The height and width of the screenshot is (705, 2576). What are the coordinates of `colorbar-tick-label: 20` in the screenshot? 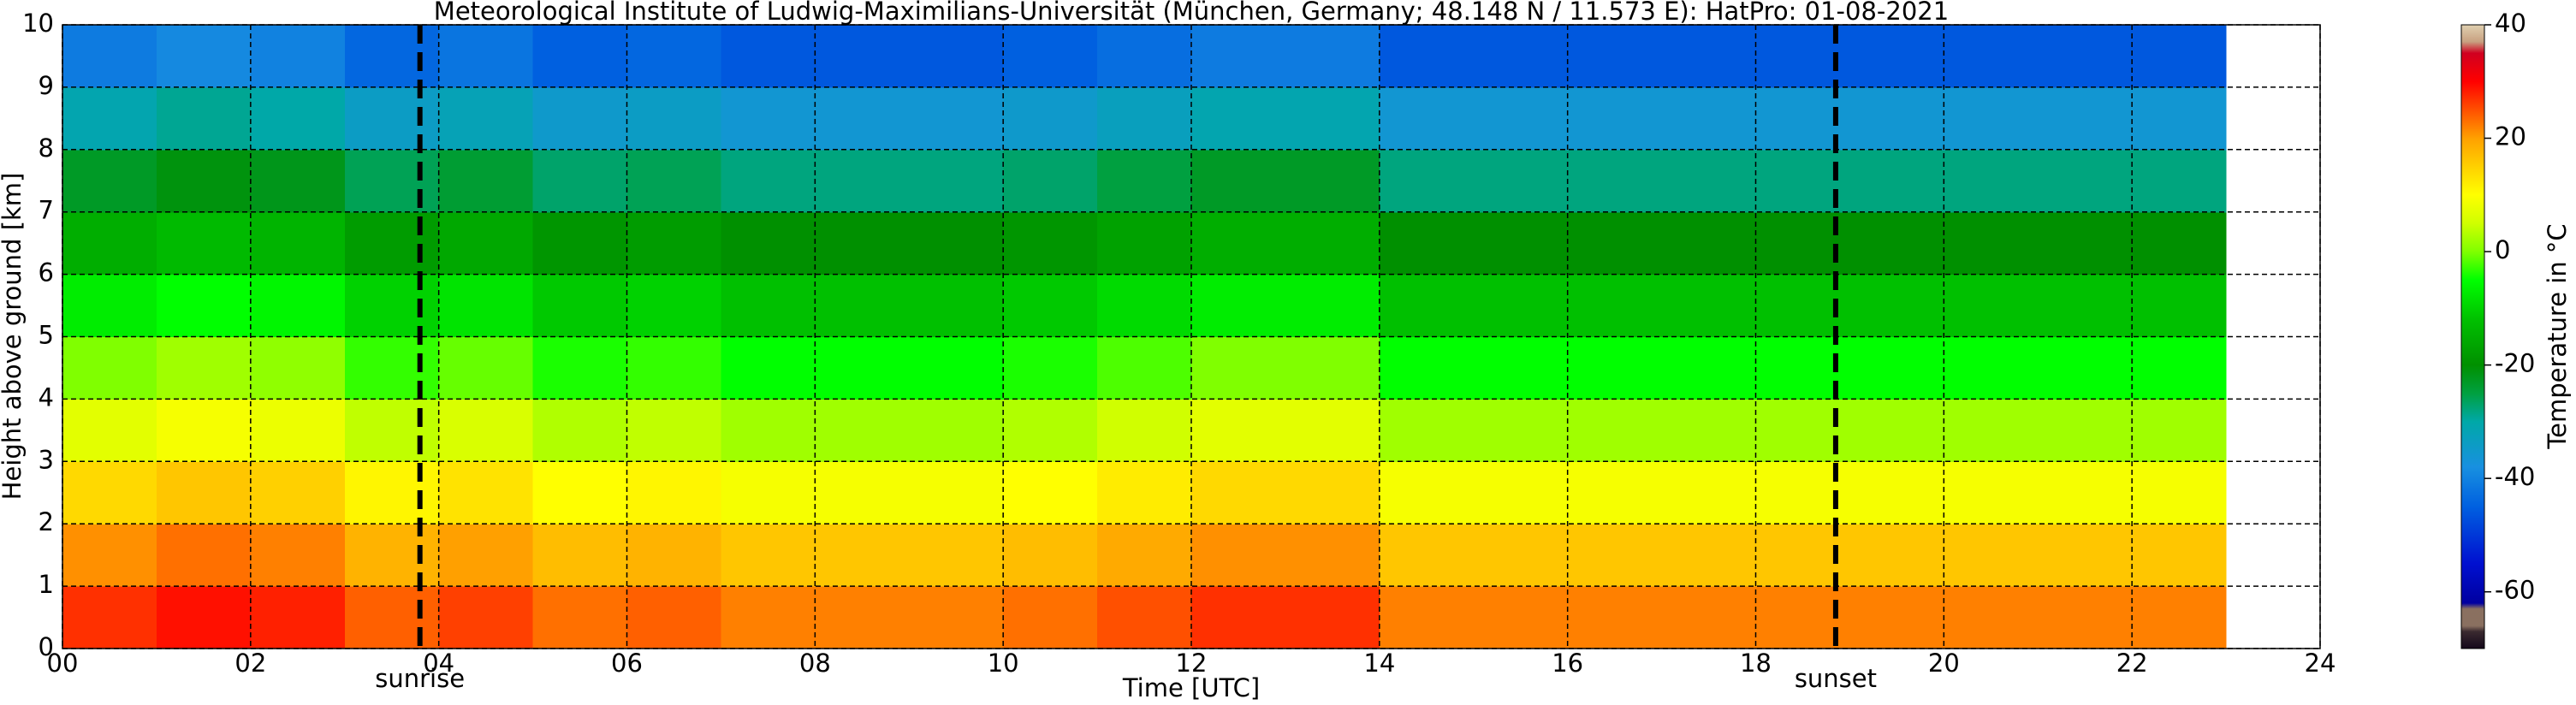 It's located at (2510, 136).